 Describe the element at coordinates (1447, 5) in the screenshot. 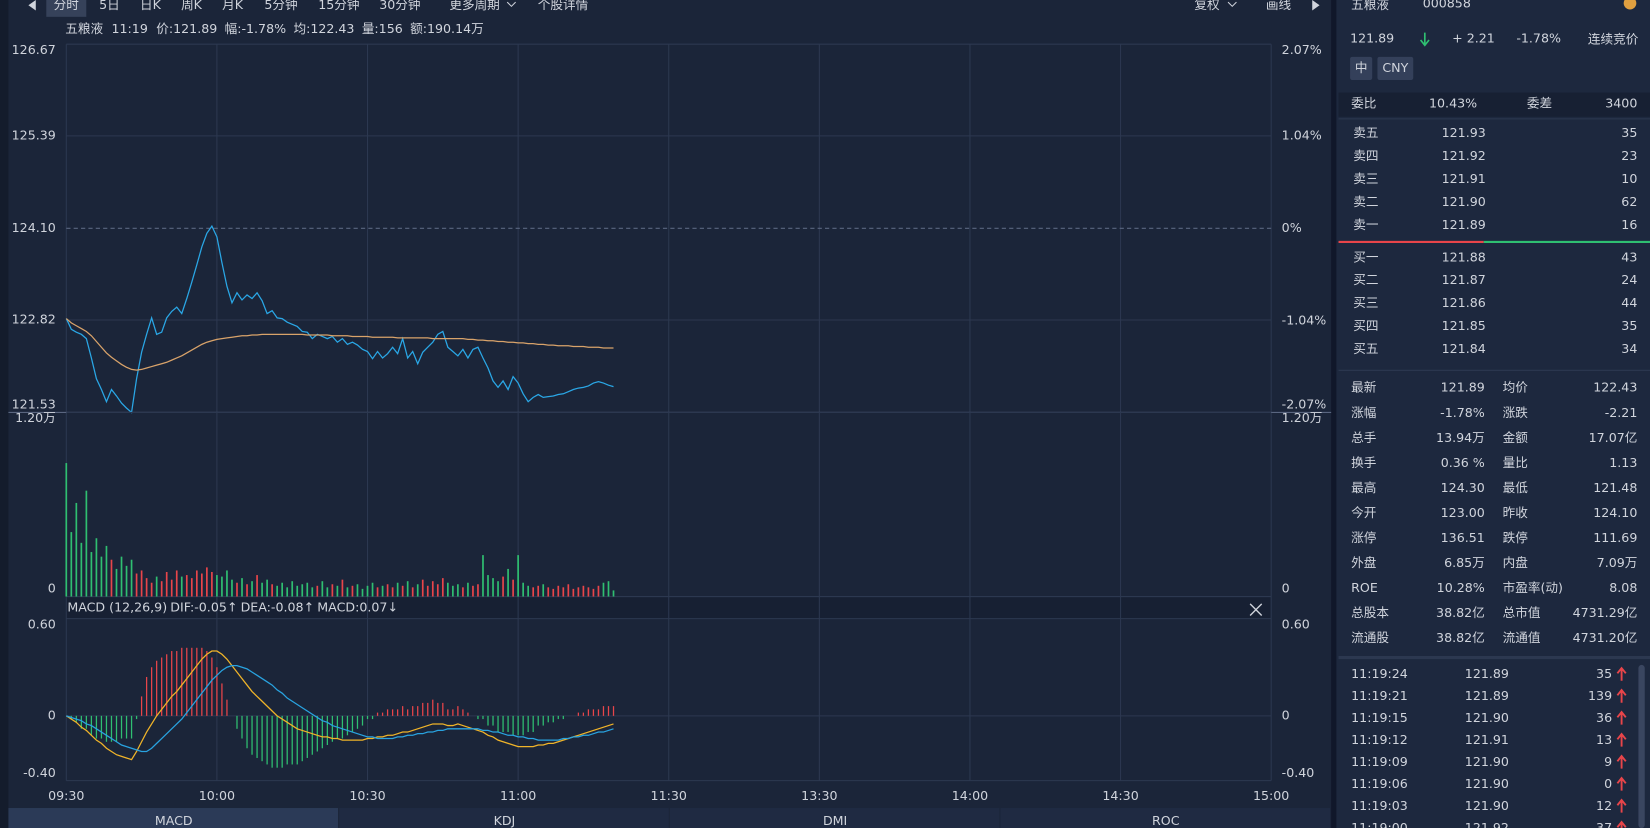

I see `stock-code: 000858` at that location.